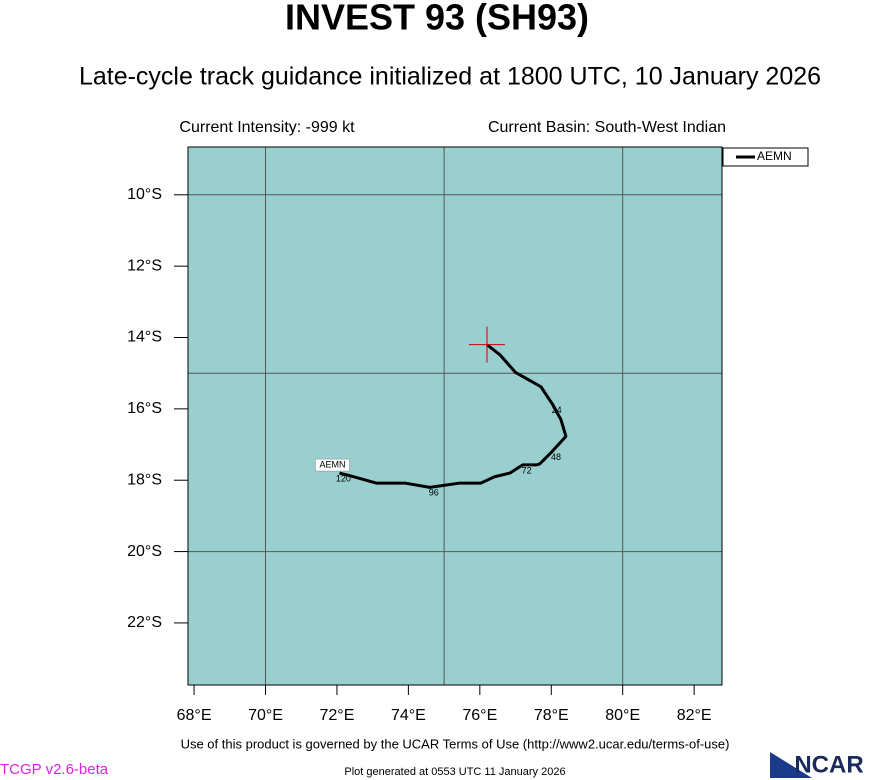  Describe the element at coordinates (144, 622) in the screenshot. I see `y-tick-label: 22°S` at that location.